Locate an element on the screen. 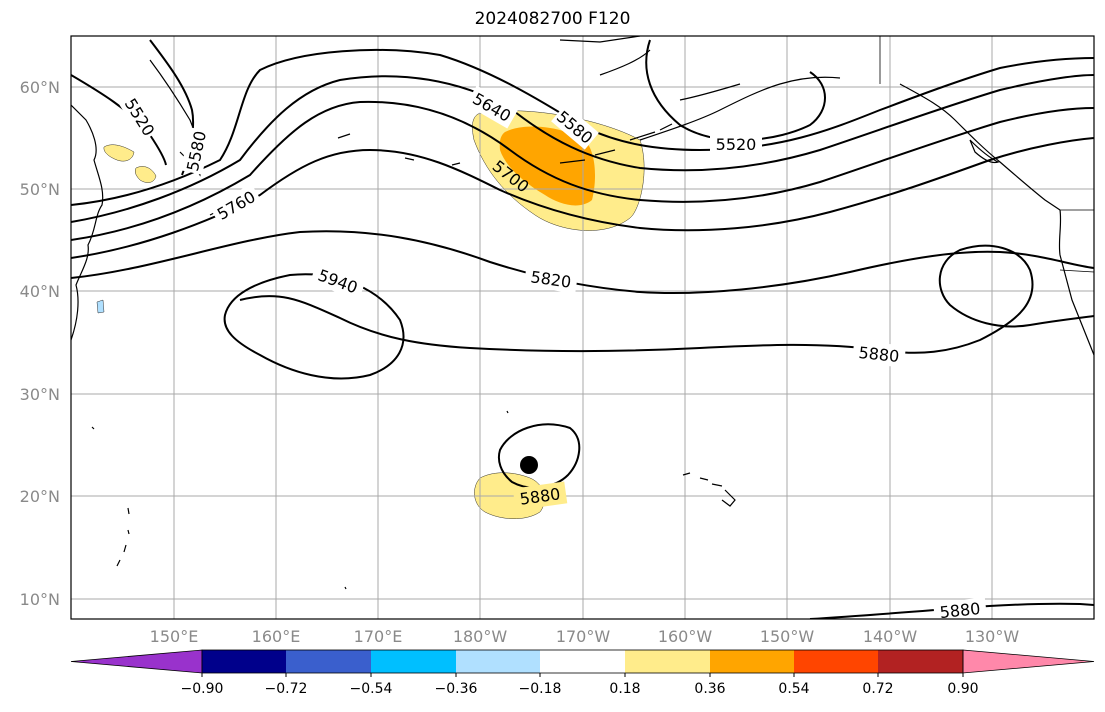 This screenshot has height=712, width=1105. contour-label: 5520 is located at coordinates (736, 144).